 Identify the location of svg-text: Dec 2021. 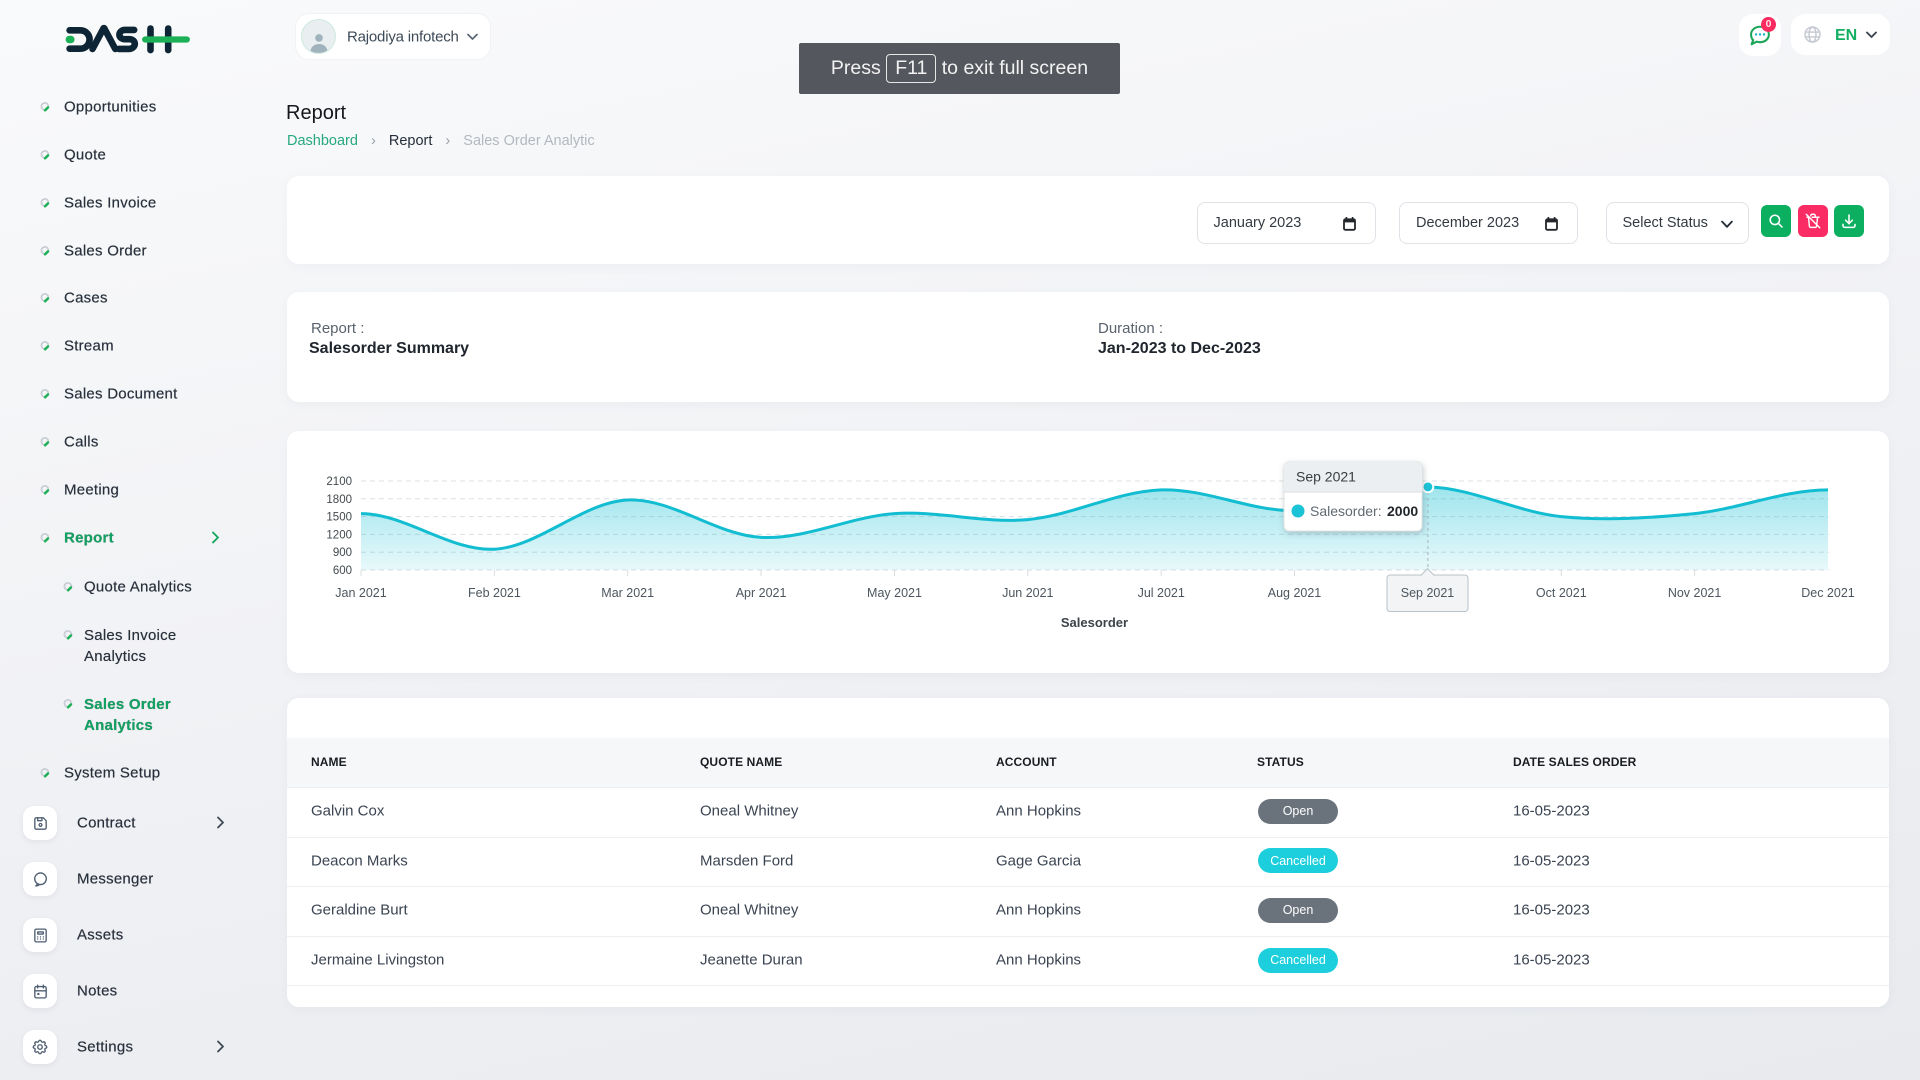
(1828, 593).